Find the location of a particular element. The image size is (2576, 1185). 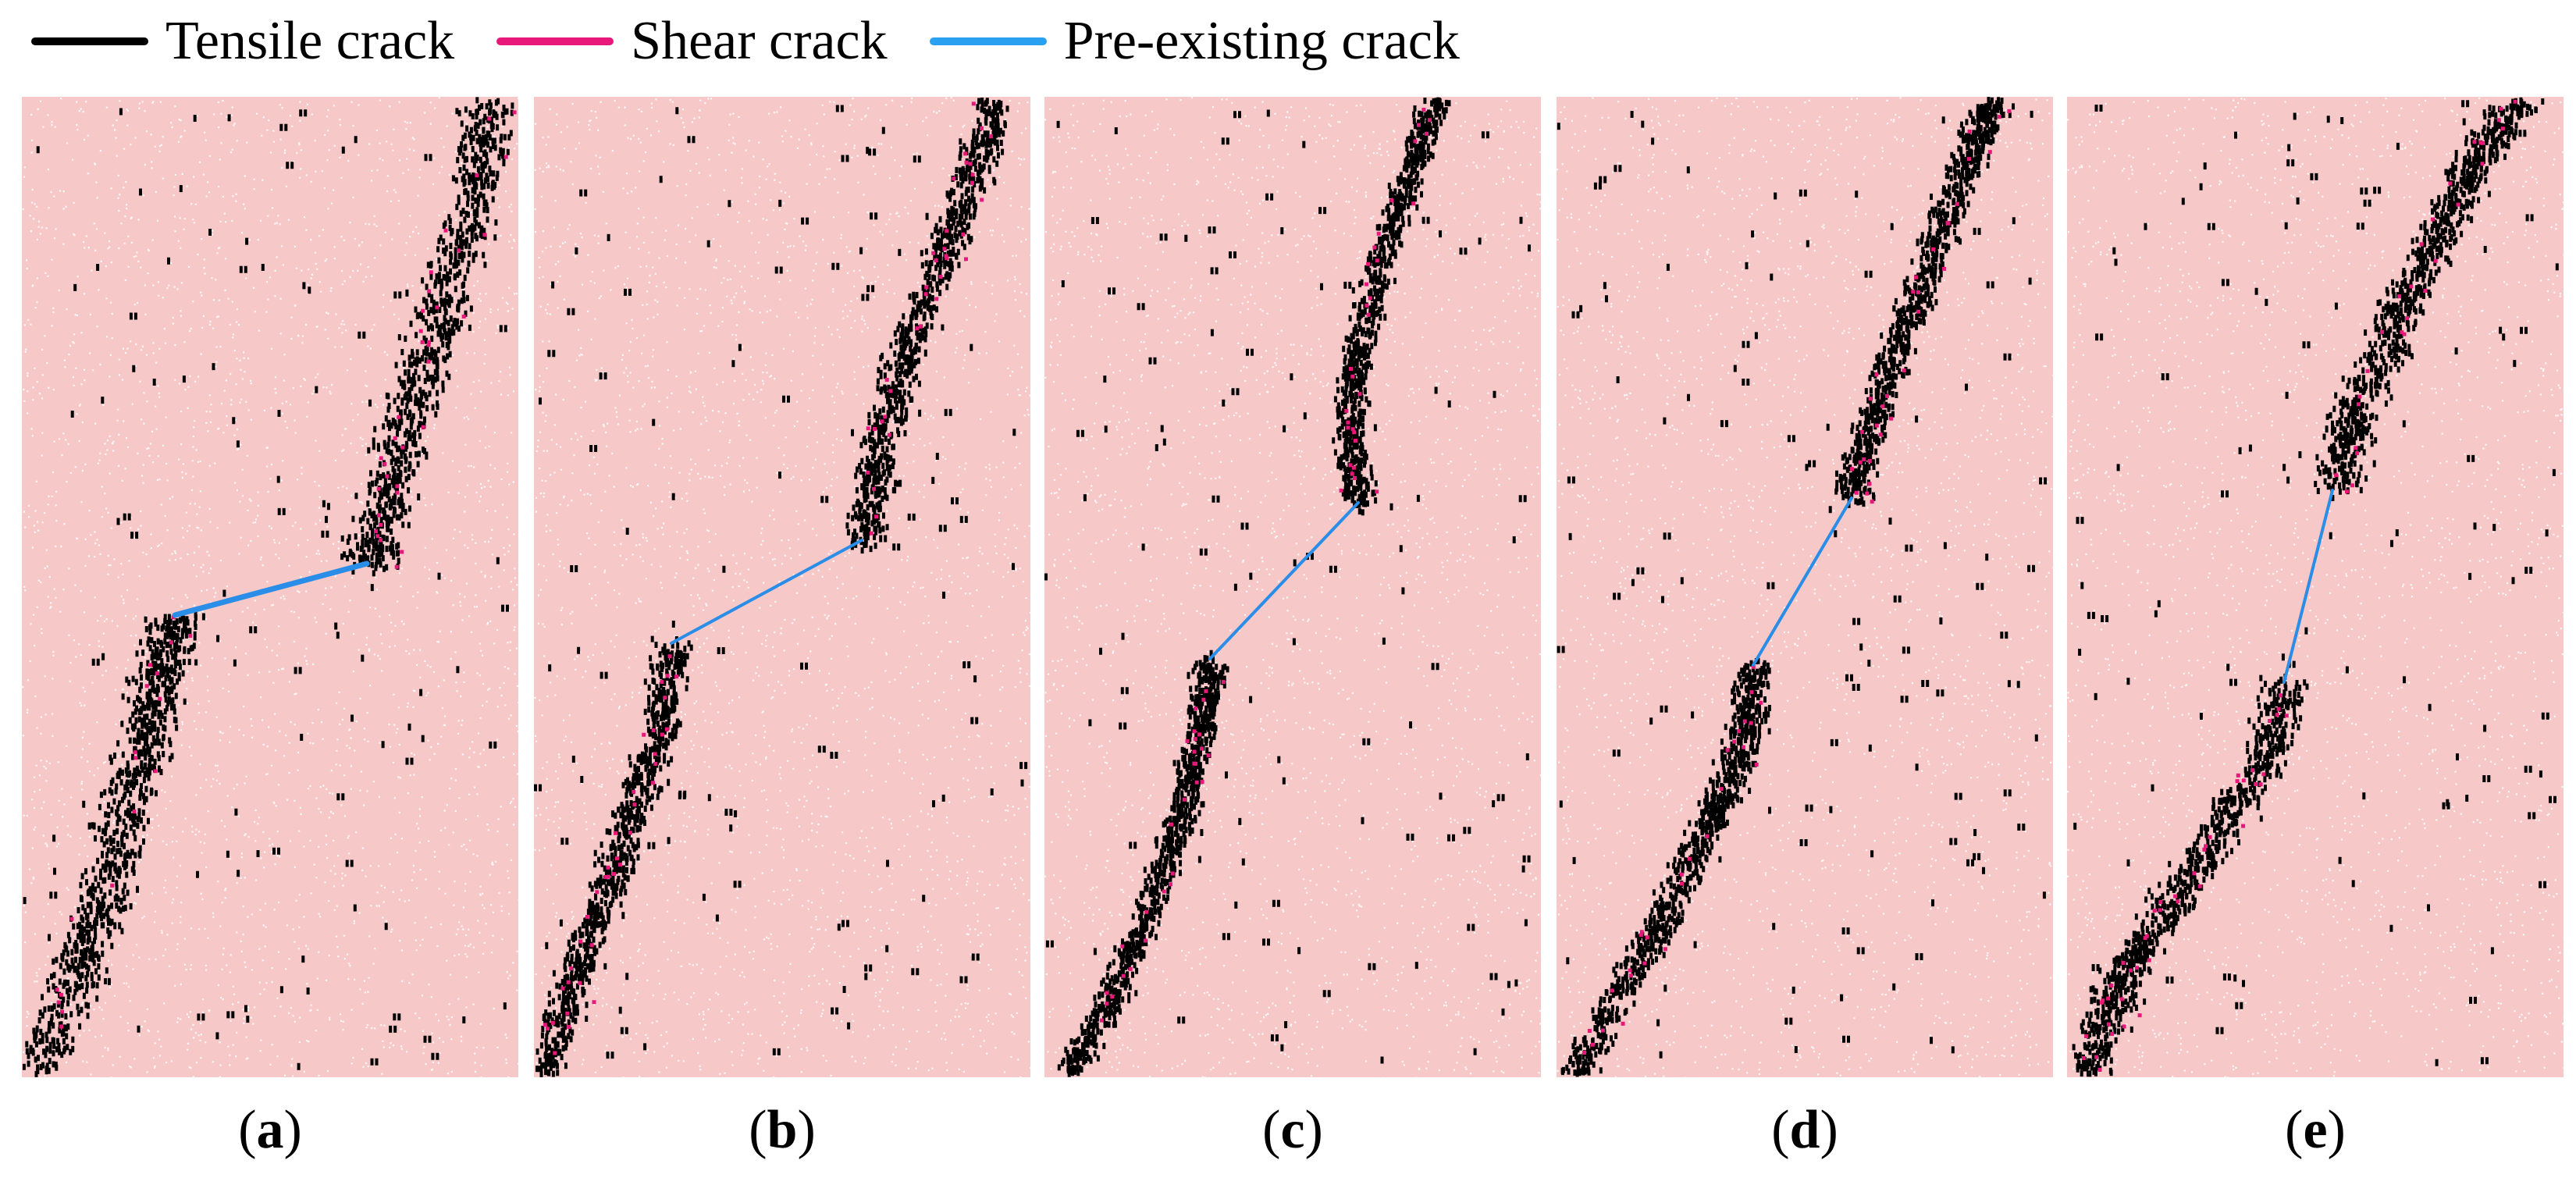

panel-caption-b: (b) is located at coordinates (782, 1130).